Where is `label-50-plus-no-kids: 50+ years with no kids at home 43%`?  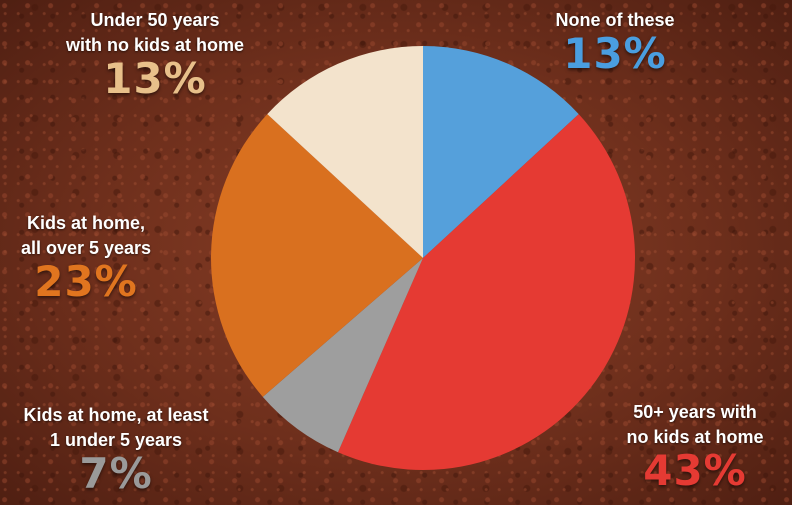 label-50-plus-no-kids: 50+ years with no kids at home 43% is located at coordinates (695, 446).